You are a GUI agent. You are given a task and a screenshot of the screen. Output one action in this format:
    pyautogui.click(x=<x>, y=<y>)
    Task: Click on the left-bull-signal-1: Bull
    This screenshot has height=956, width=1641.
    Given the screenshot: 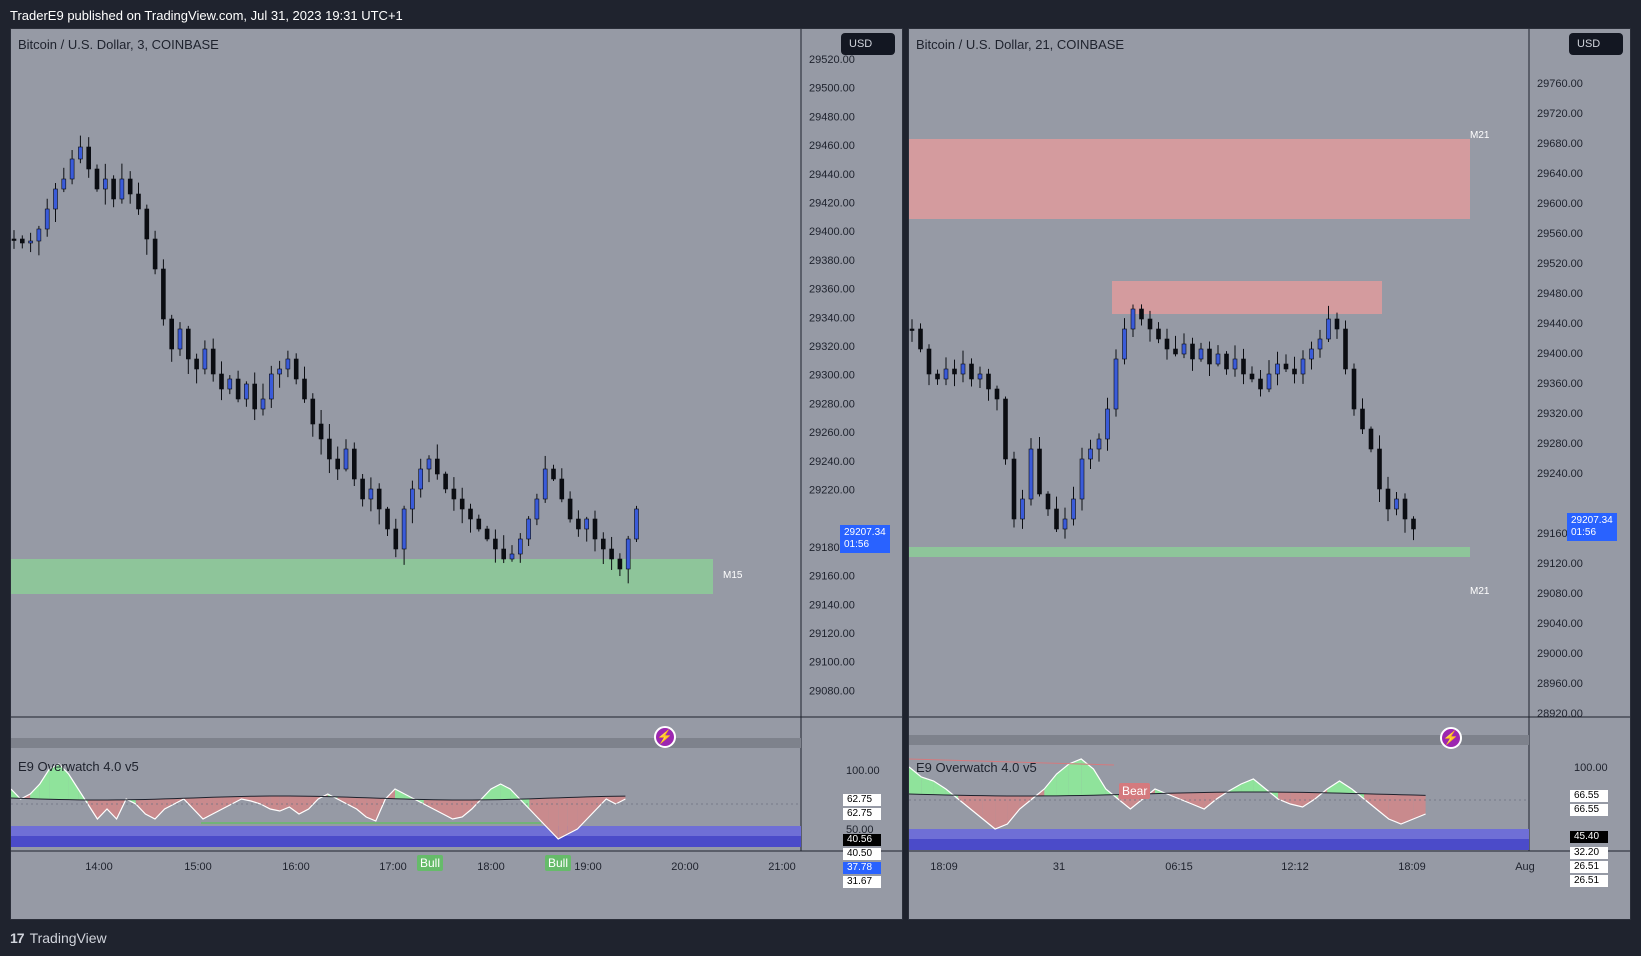 What is the action you would take?
    pyautogui.click(x=430, y=863)
    